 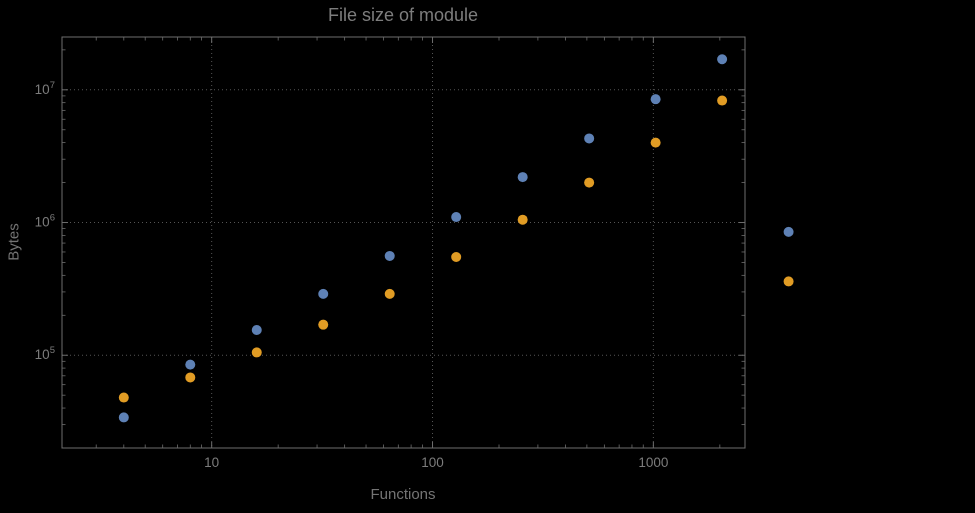 What do you see at coordinates (403, 494) in the screenshot?
I see `x-axis-label: Functions` at bounding box center [403, 494].